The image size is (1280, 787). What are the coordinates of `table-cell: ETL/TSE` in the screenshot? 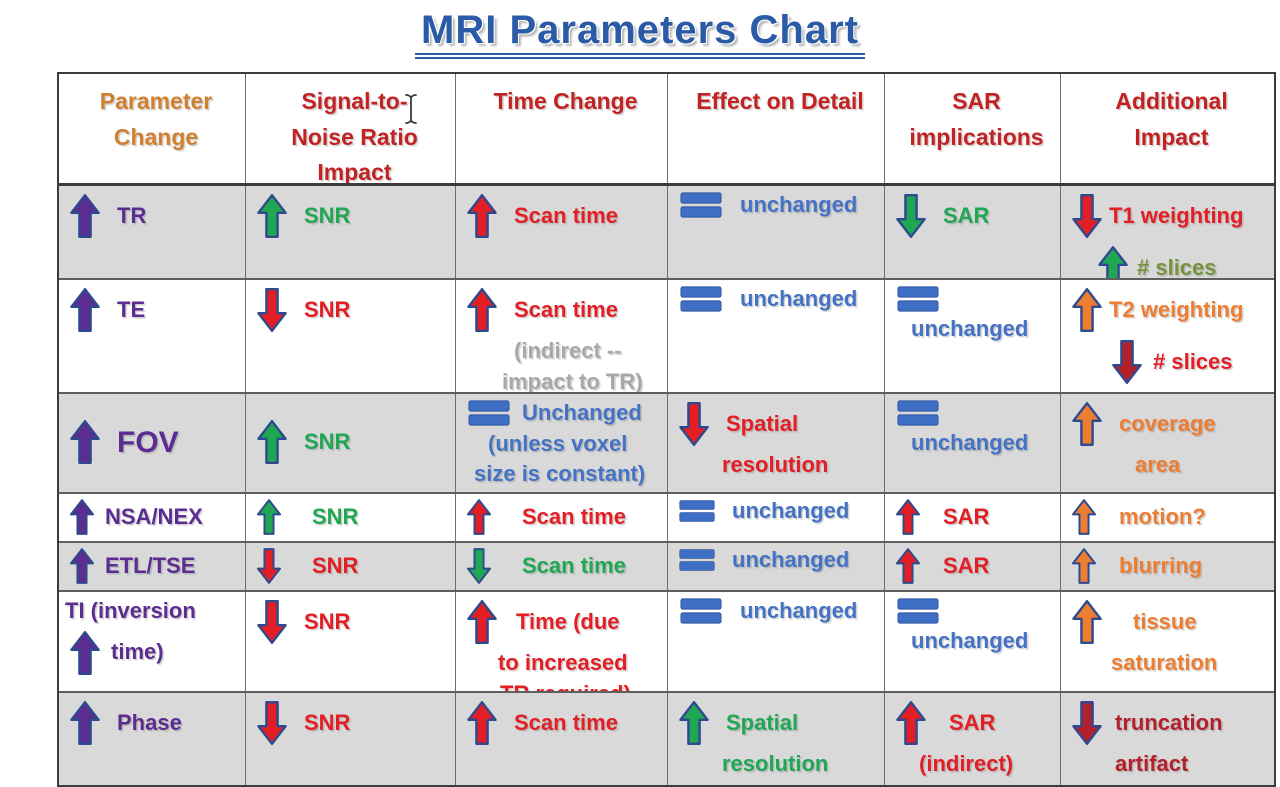 It's located at (152, 566).